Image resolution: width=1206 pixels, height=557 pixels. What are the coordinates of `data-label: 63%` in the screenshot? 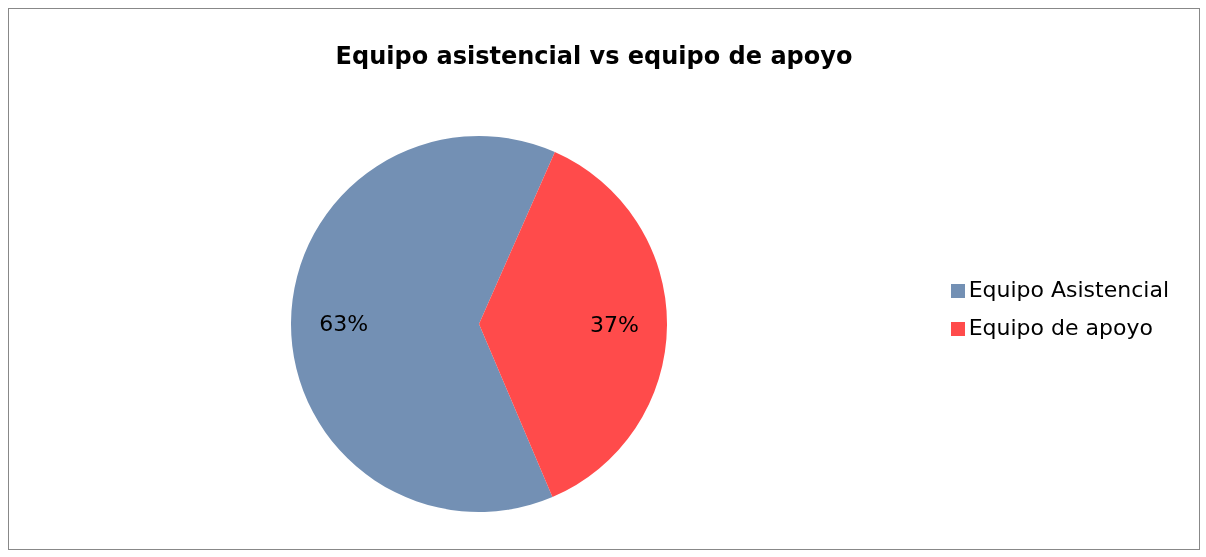 It's located at (344, 323).